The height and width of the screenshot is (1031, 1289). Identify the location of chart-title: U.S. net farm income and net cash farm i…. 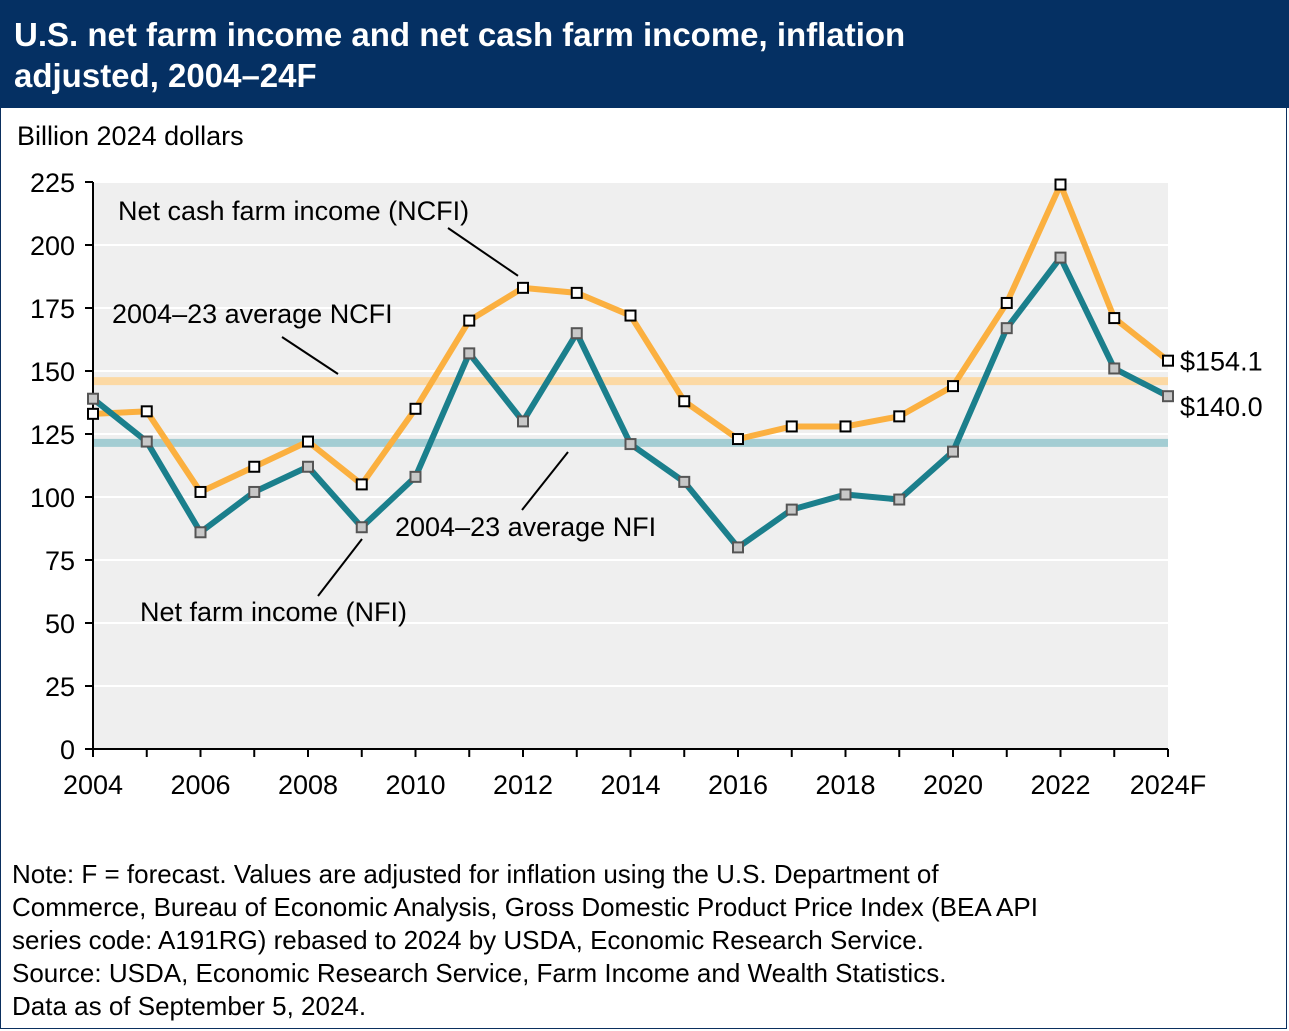
(639, 55).